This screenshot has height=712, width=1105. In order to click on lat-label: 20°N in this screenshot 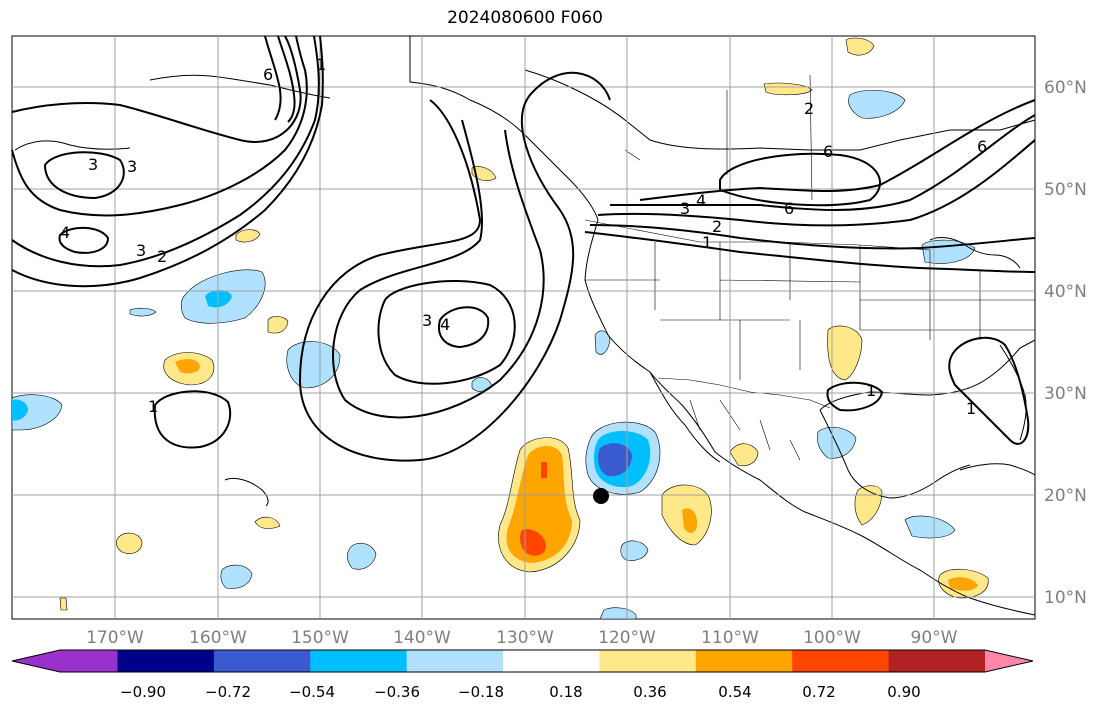, I will do `click(1065, 496)`.